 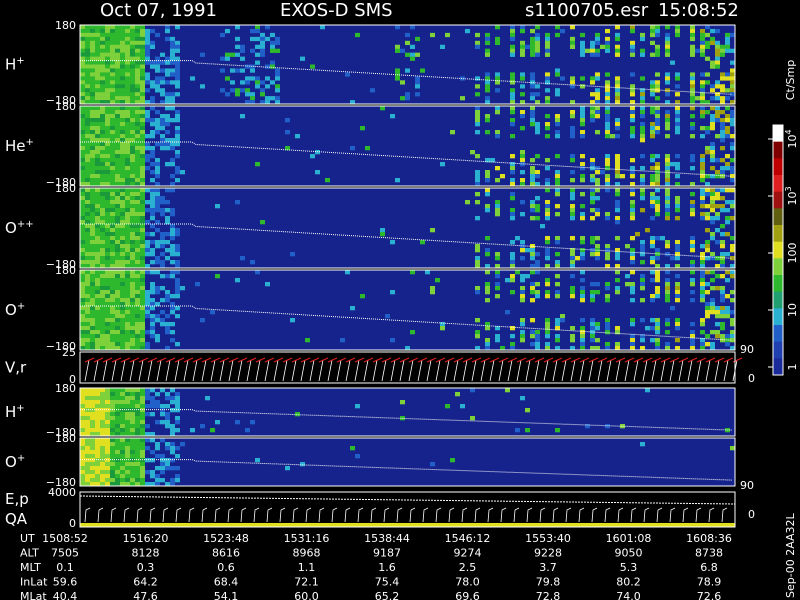 What do you see at coordinates (788, 131) in the screenshot?
I see `colorbar-tick-exp: 4` at bounding box center [788, 131].